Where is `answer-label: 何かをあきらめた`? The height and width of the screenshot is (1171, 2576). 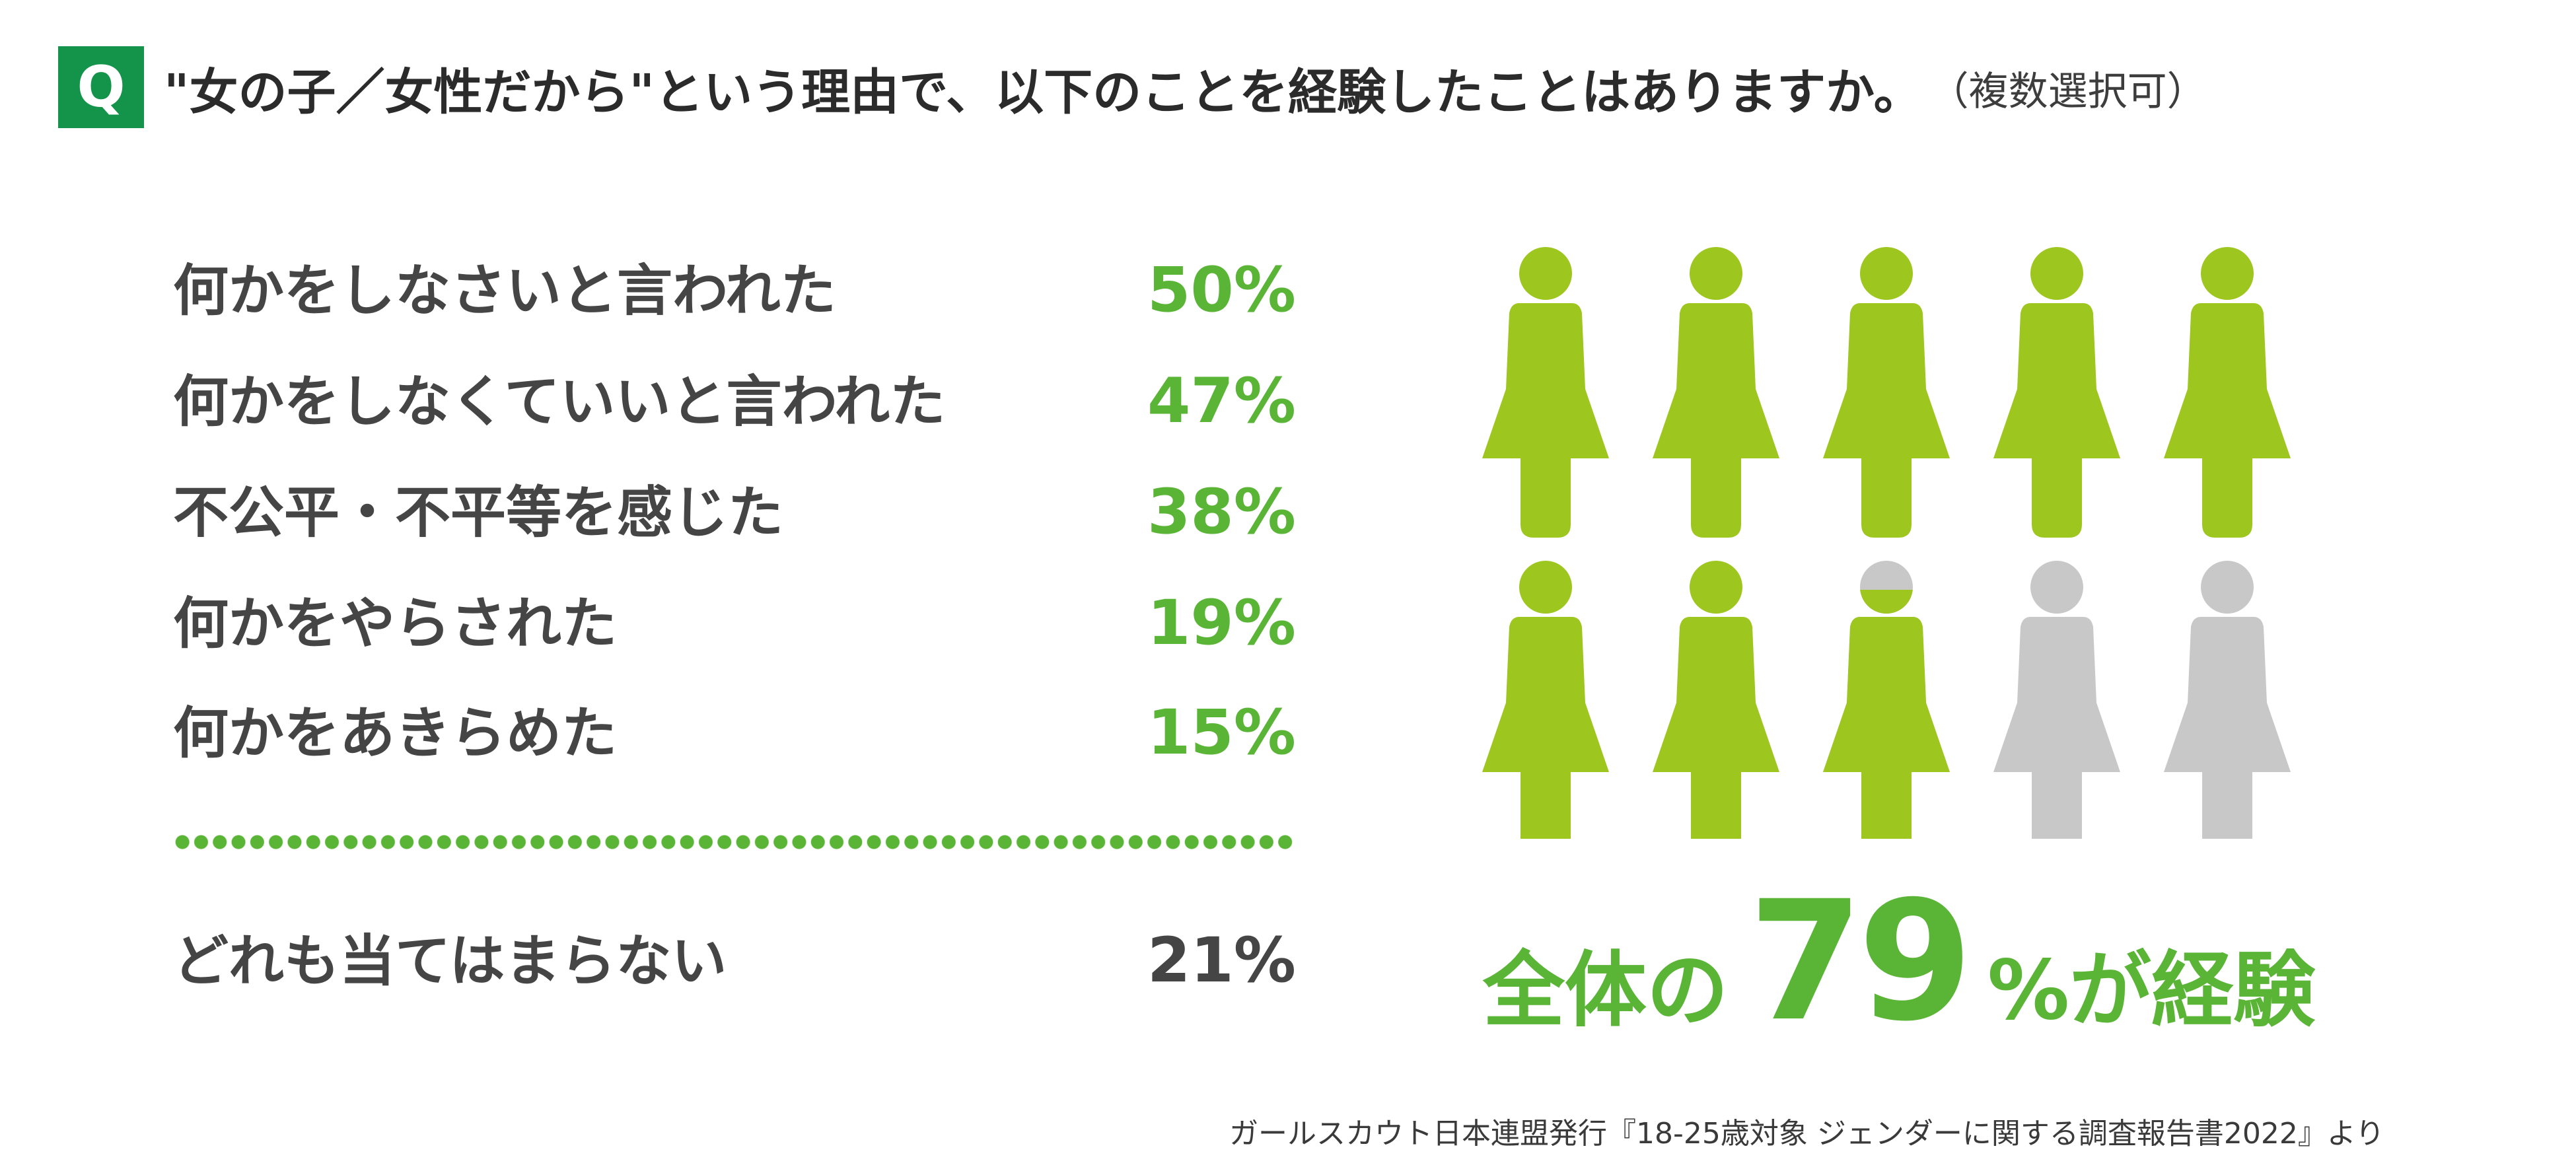 answer-label: 何かをあきらめた is located at coordinates (396, 733).